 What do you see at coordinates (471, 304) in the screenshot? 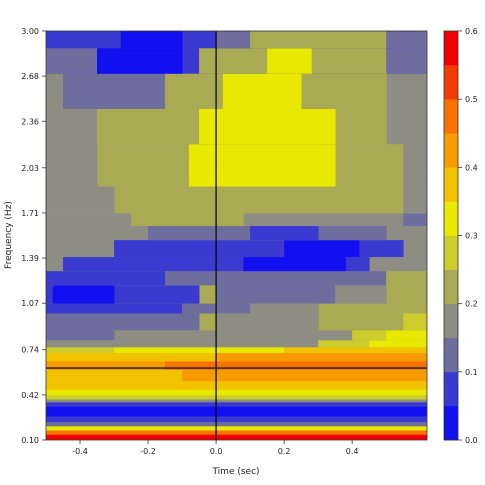
I see `colorbar-tick-label: 0.2` at bounding box center [471, 304].